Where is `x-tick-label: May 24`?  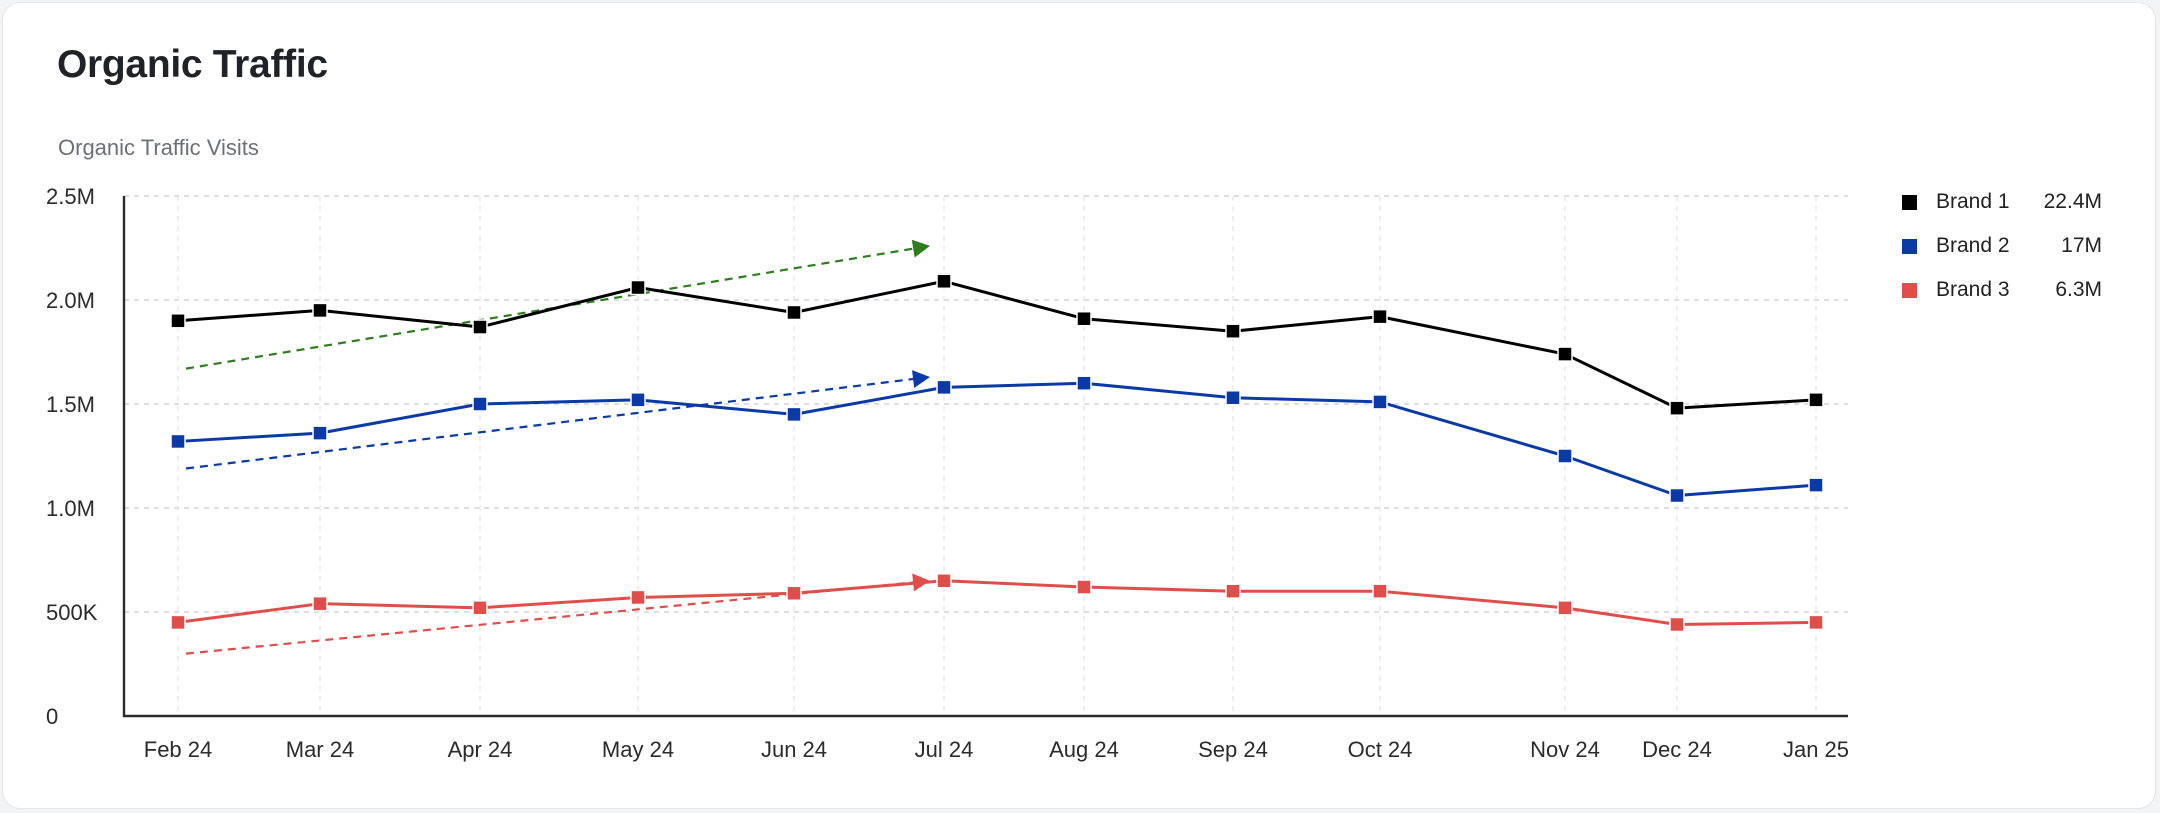
x-tick-label: May 24 is located at coordinates (638, 749).